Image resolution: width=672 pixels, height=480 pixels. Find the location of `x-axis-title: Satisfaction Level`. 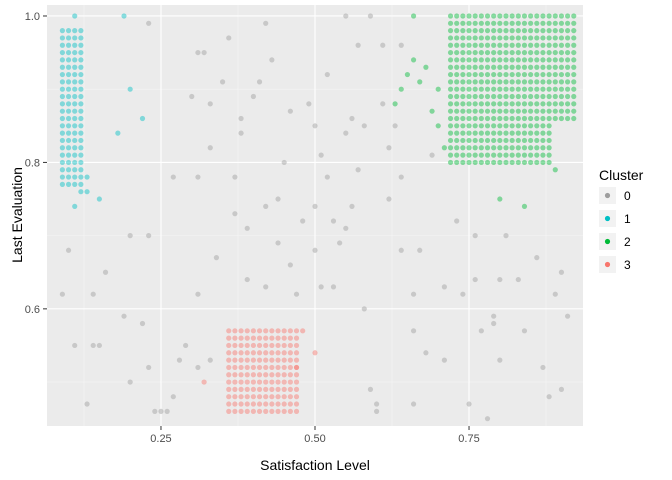

x-axis-title: Satisfaction Level is located at coordinates (315, 465).